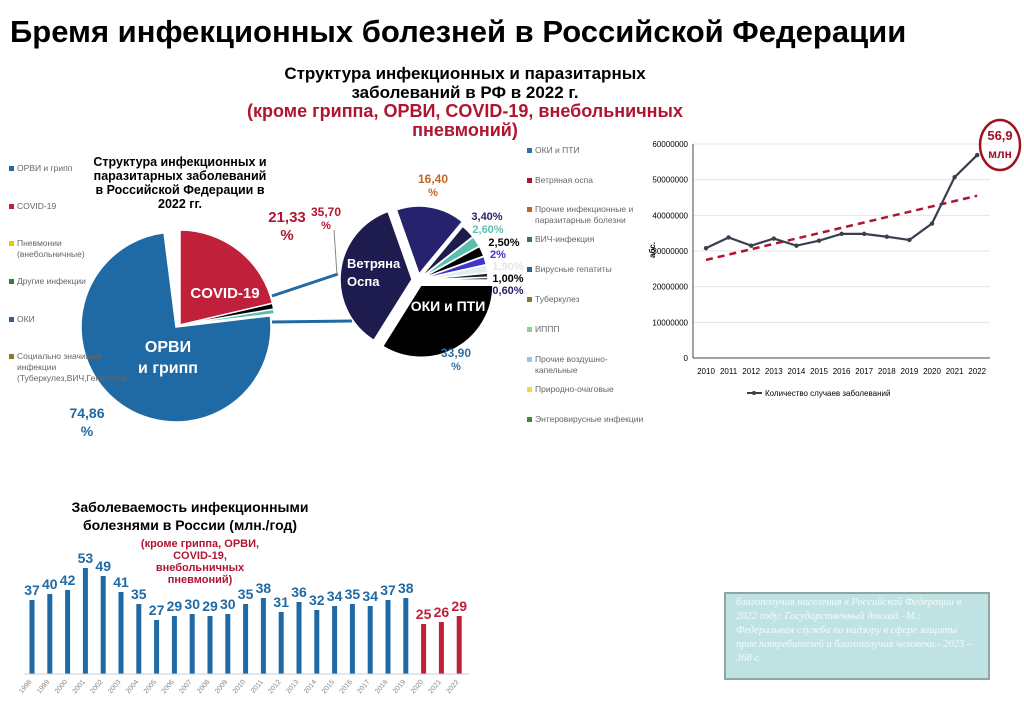  I want to click on legend-label: Энтеровирусные инфекции, so click(589, 419).